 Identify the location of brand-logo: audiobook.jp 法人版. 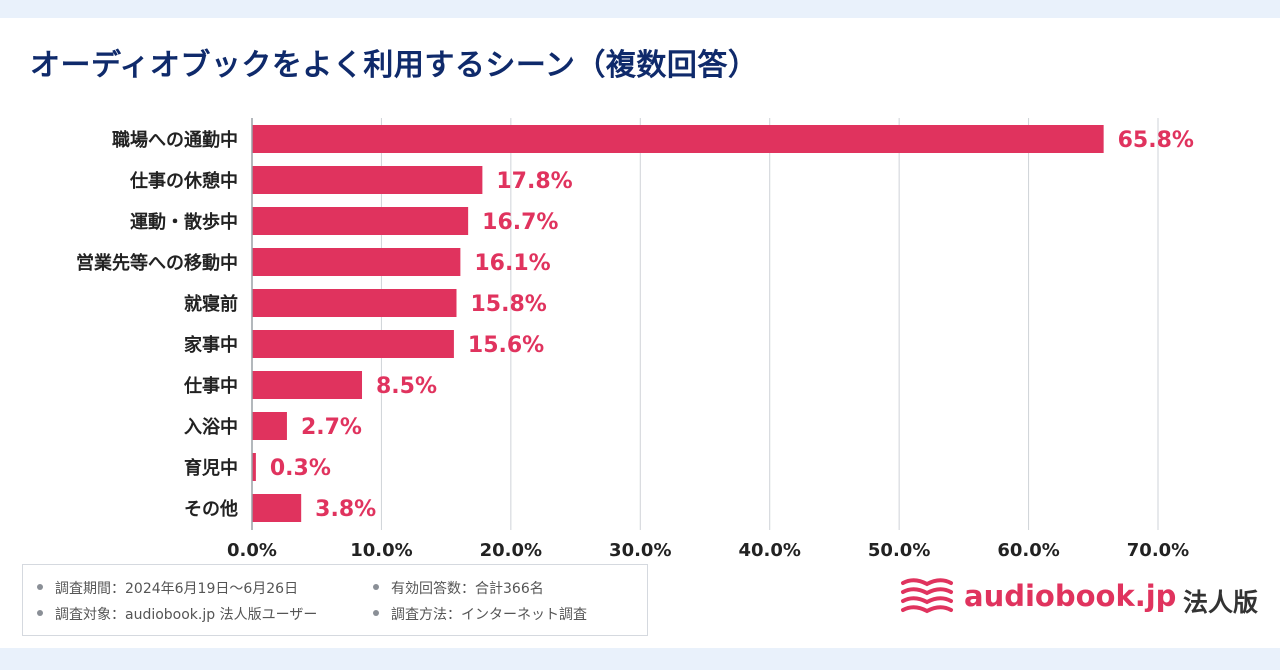
(1080, 597).